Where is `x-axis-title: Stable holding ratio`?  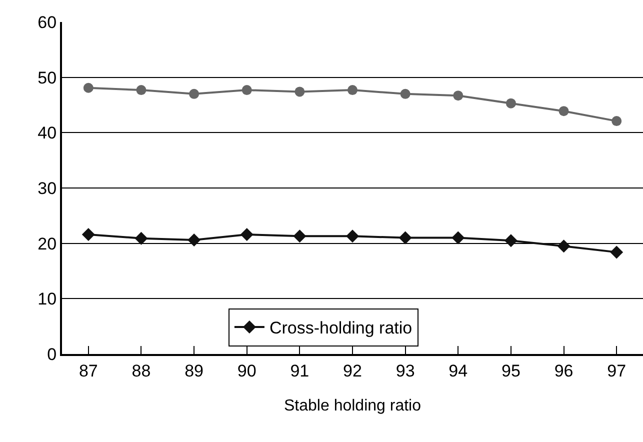
x-axis-title: Stable holding ratio is located at coordinates (353, 406).